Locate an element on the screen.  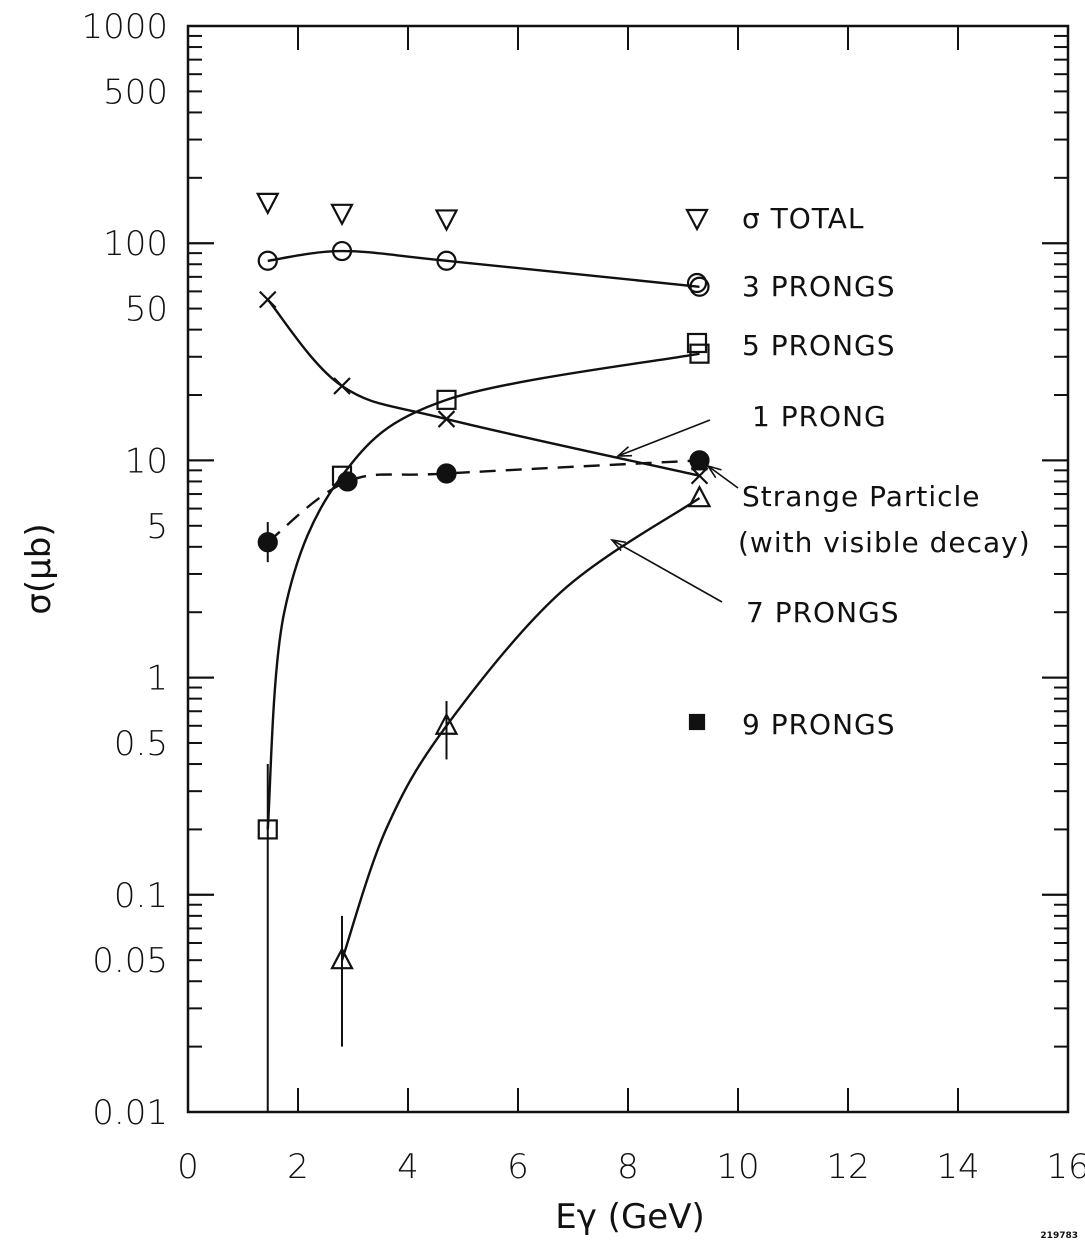
x-tick-label: 10 is located at coordinates (737, 1167).